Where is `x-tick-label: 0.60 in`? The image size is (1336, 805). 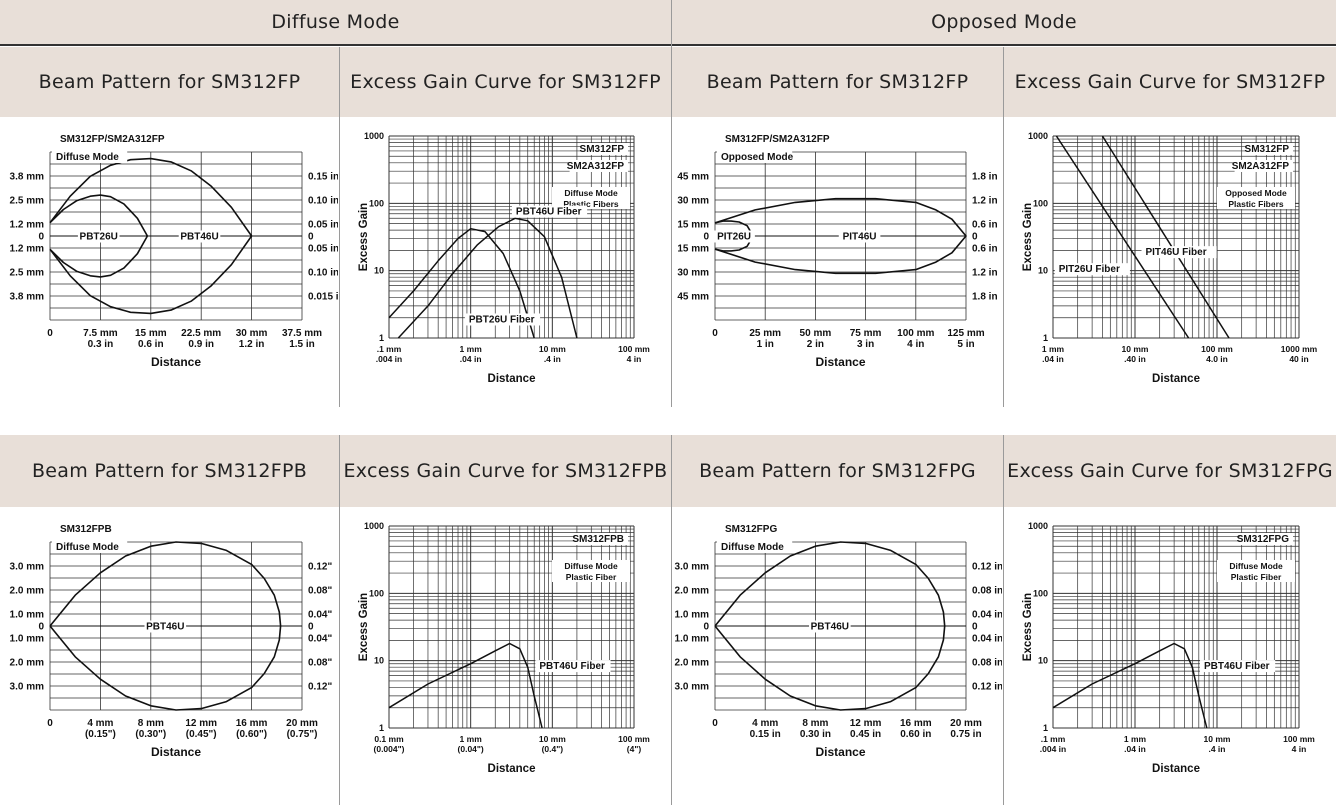
x-tick-label: 0.60 in is located at coordinates (915, 734).